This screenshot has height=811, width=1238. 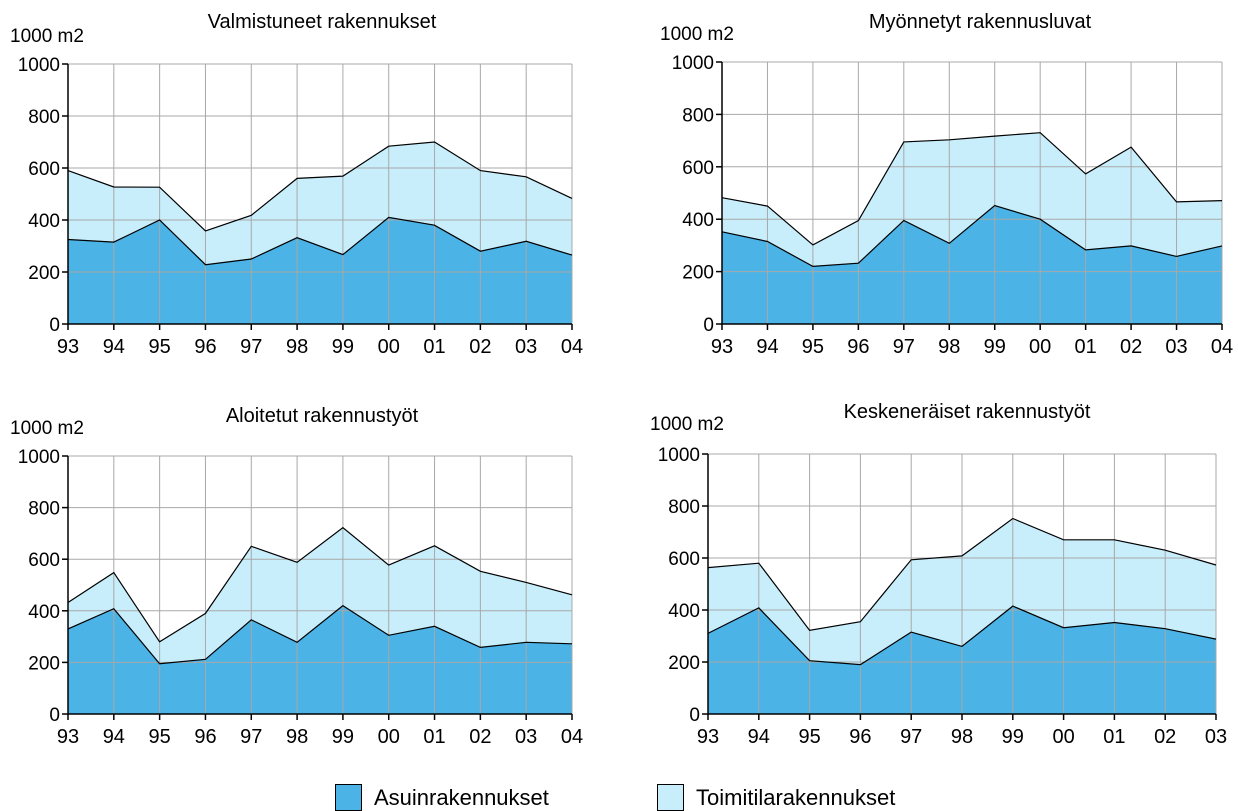 What do you see at coordinates (322, 22) in the screenshot?
I see `chart-title: Valmistuneet rakennukset` at bounding box center [322, 22].